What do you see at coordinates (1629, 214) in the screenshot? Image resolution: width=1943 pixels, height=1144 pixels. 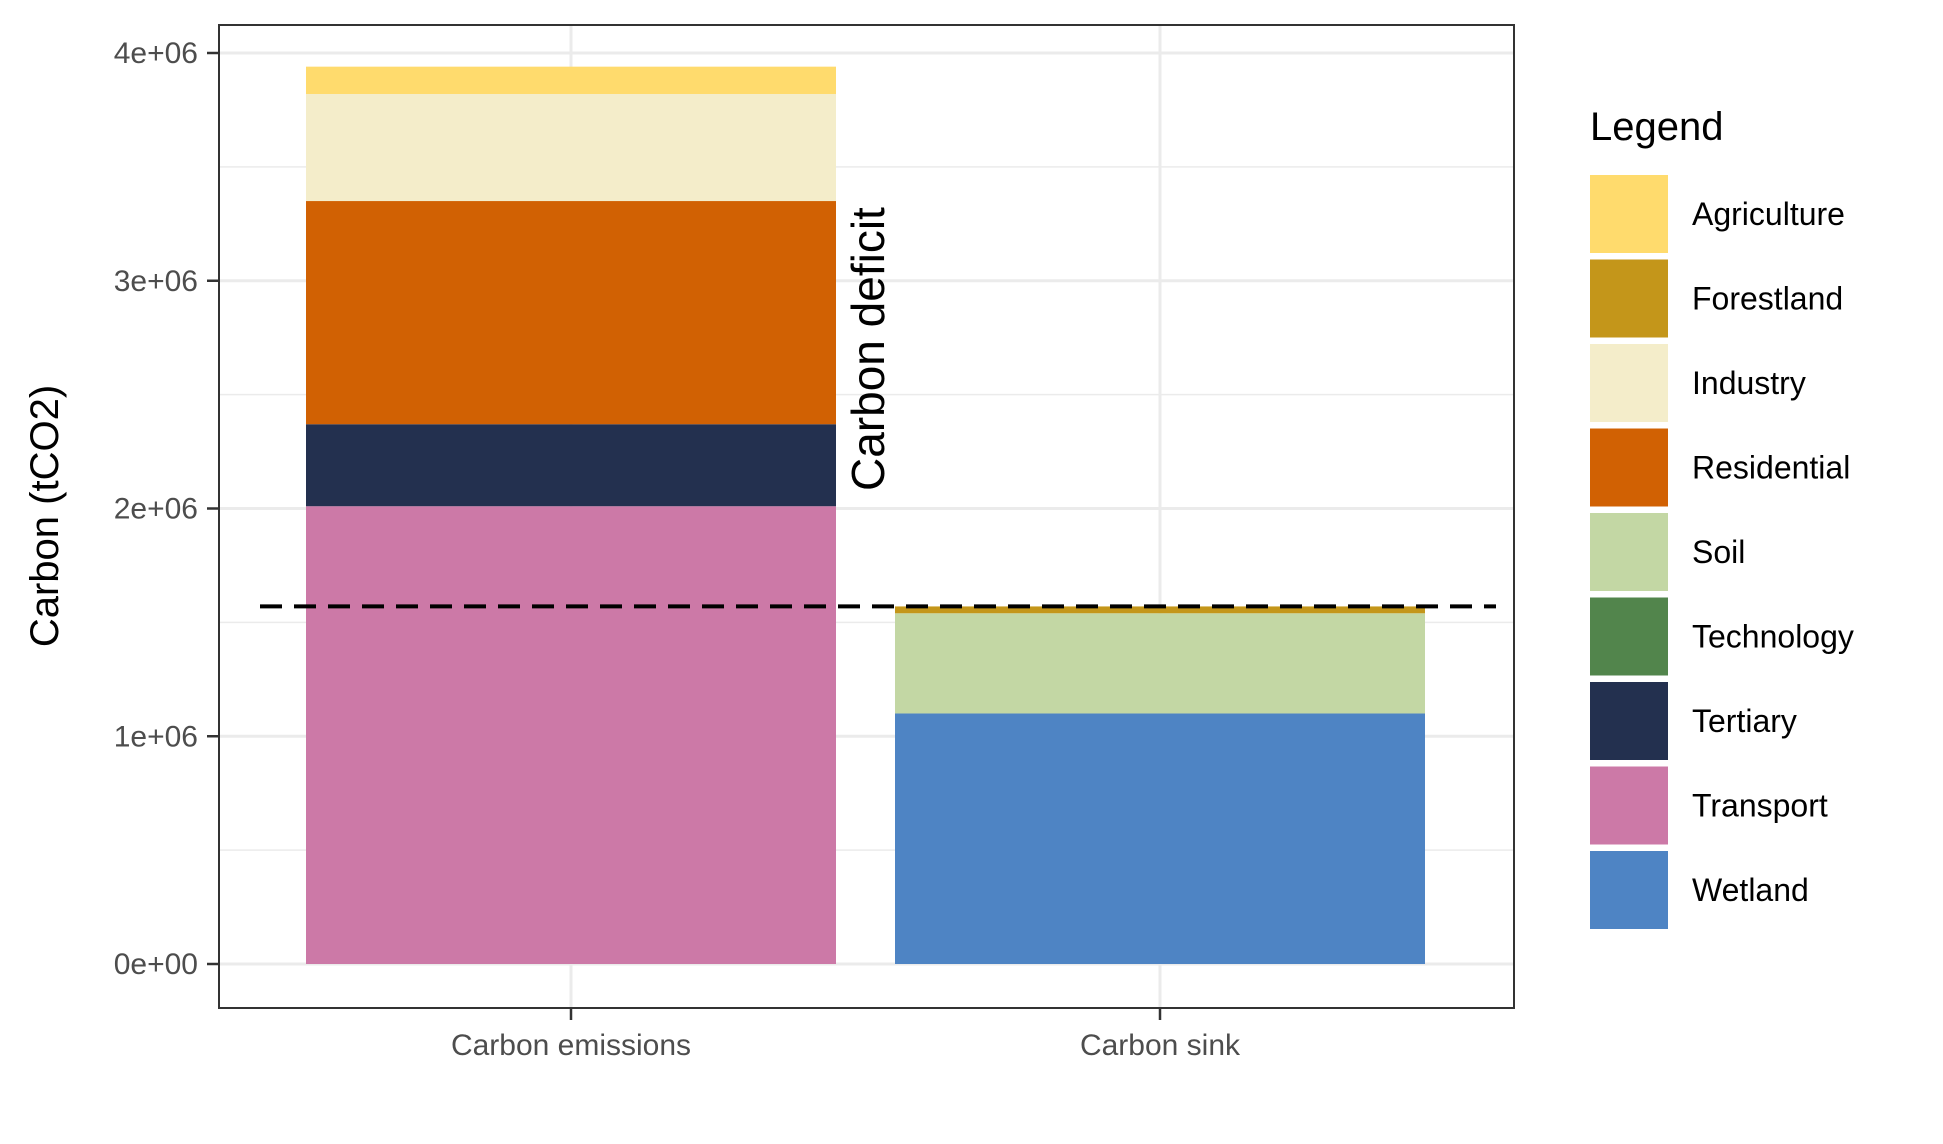 I see `legend-key-agriculture` at bounding box center [1629, 214].